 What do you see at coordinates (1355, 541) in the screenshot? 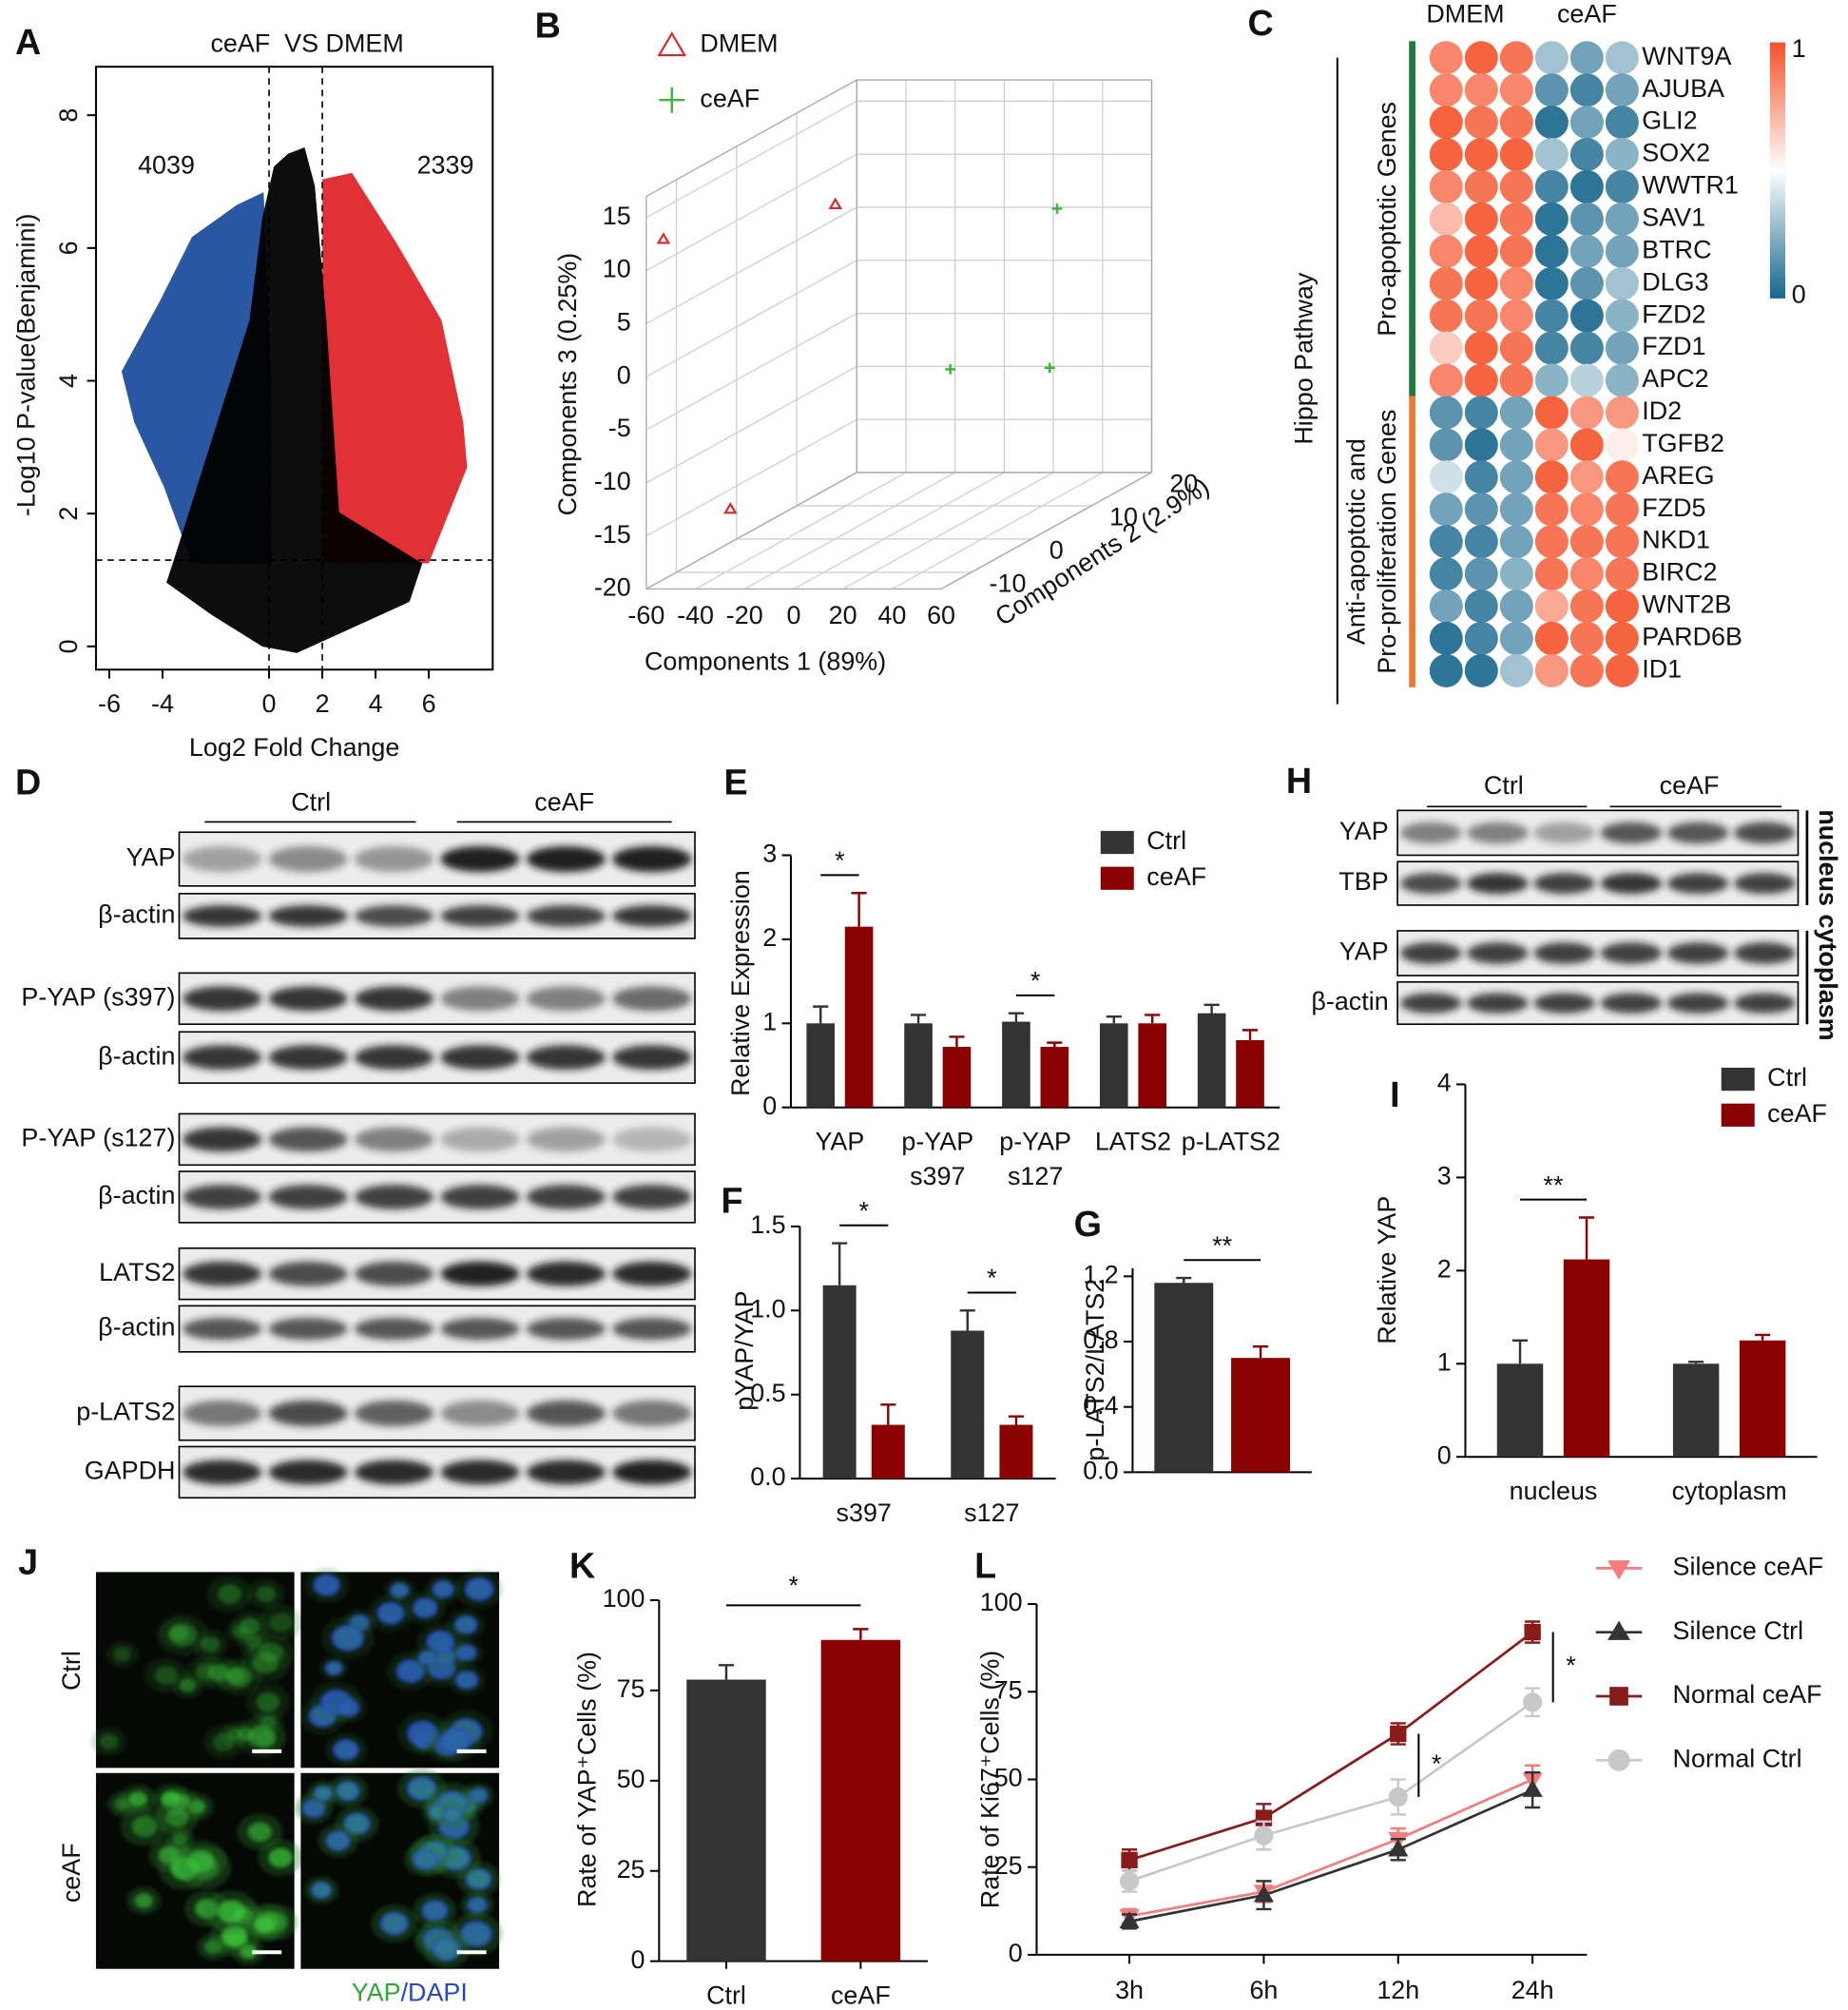
I see `group-label: Anti-apoptotic and` at bounding box center [1355, 541].